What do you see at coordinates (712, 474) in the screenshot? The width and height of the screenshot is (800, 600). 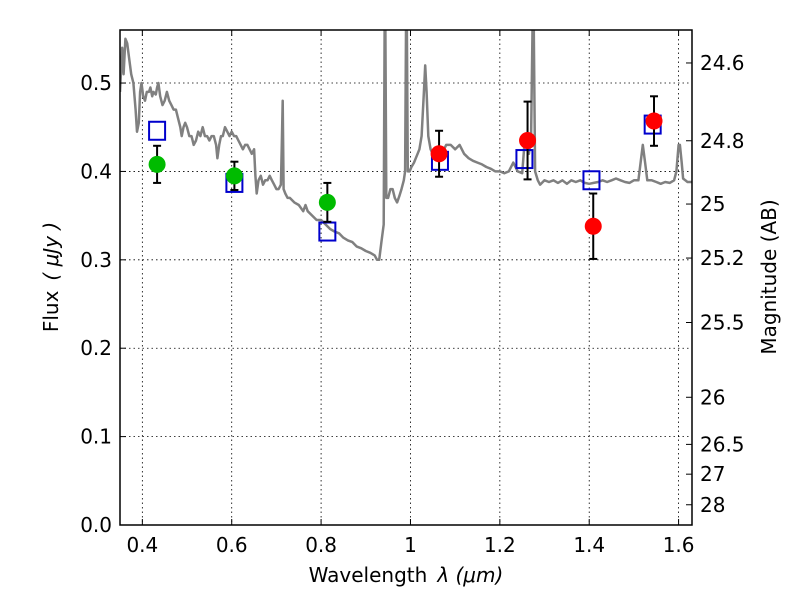 I see `y2-tick-label: 27` at bounding box center [712, 474].